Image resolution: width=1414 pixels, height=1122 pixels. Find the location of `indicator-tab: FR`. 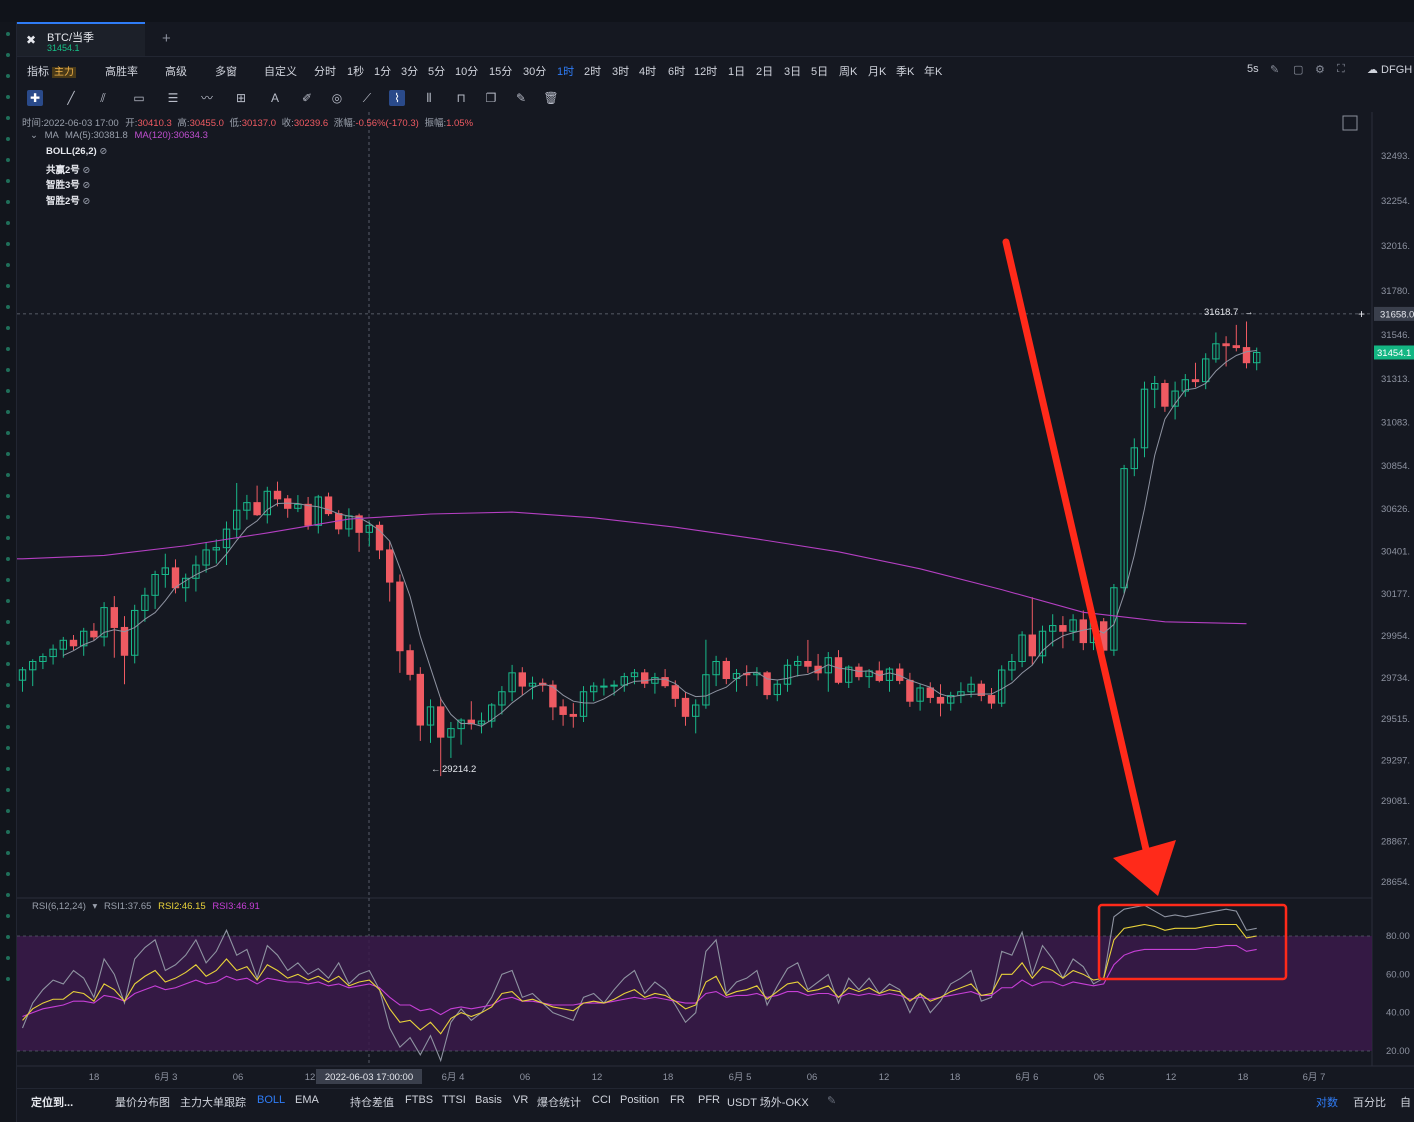

indicator-tab: FR is located at coordinates (677, 1100).